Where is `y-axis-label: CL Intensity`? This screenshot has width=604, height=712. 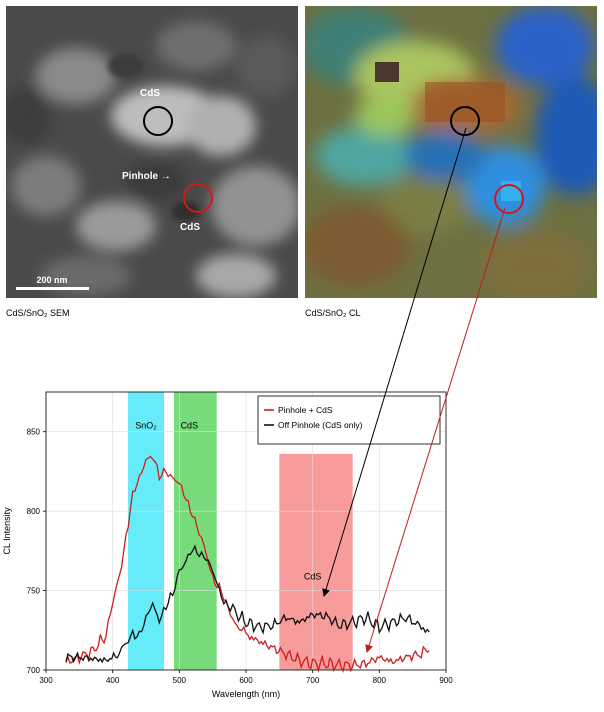
y-axis-label: CL Intensity is located at coordinates (7, 531).